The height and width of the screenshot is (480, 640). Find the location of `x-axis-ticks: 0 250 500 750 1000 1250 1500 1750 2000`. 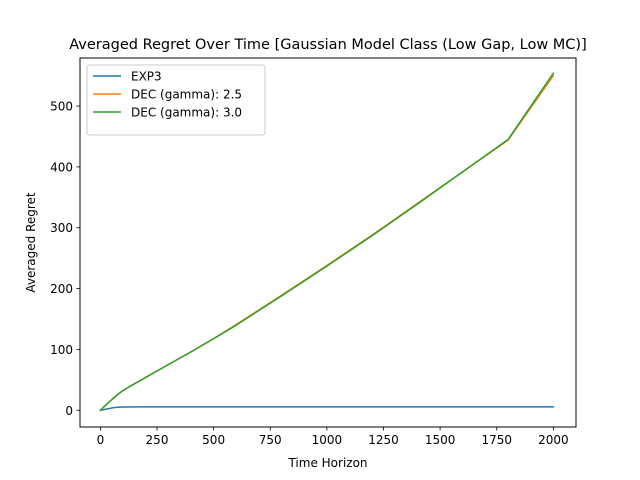

x-axis-ticks: 0 250 500 750 1000 1250 1500 1750 2000 is located at coordinates (333, 437).